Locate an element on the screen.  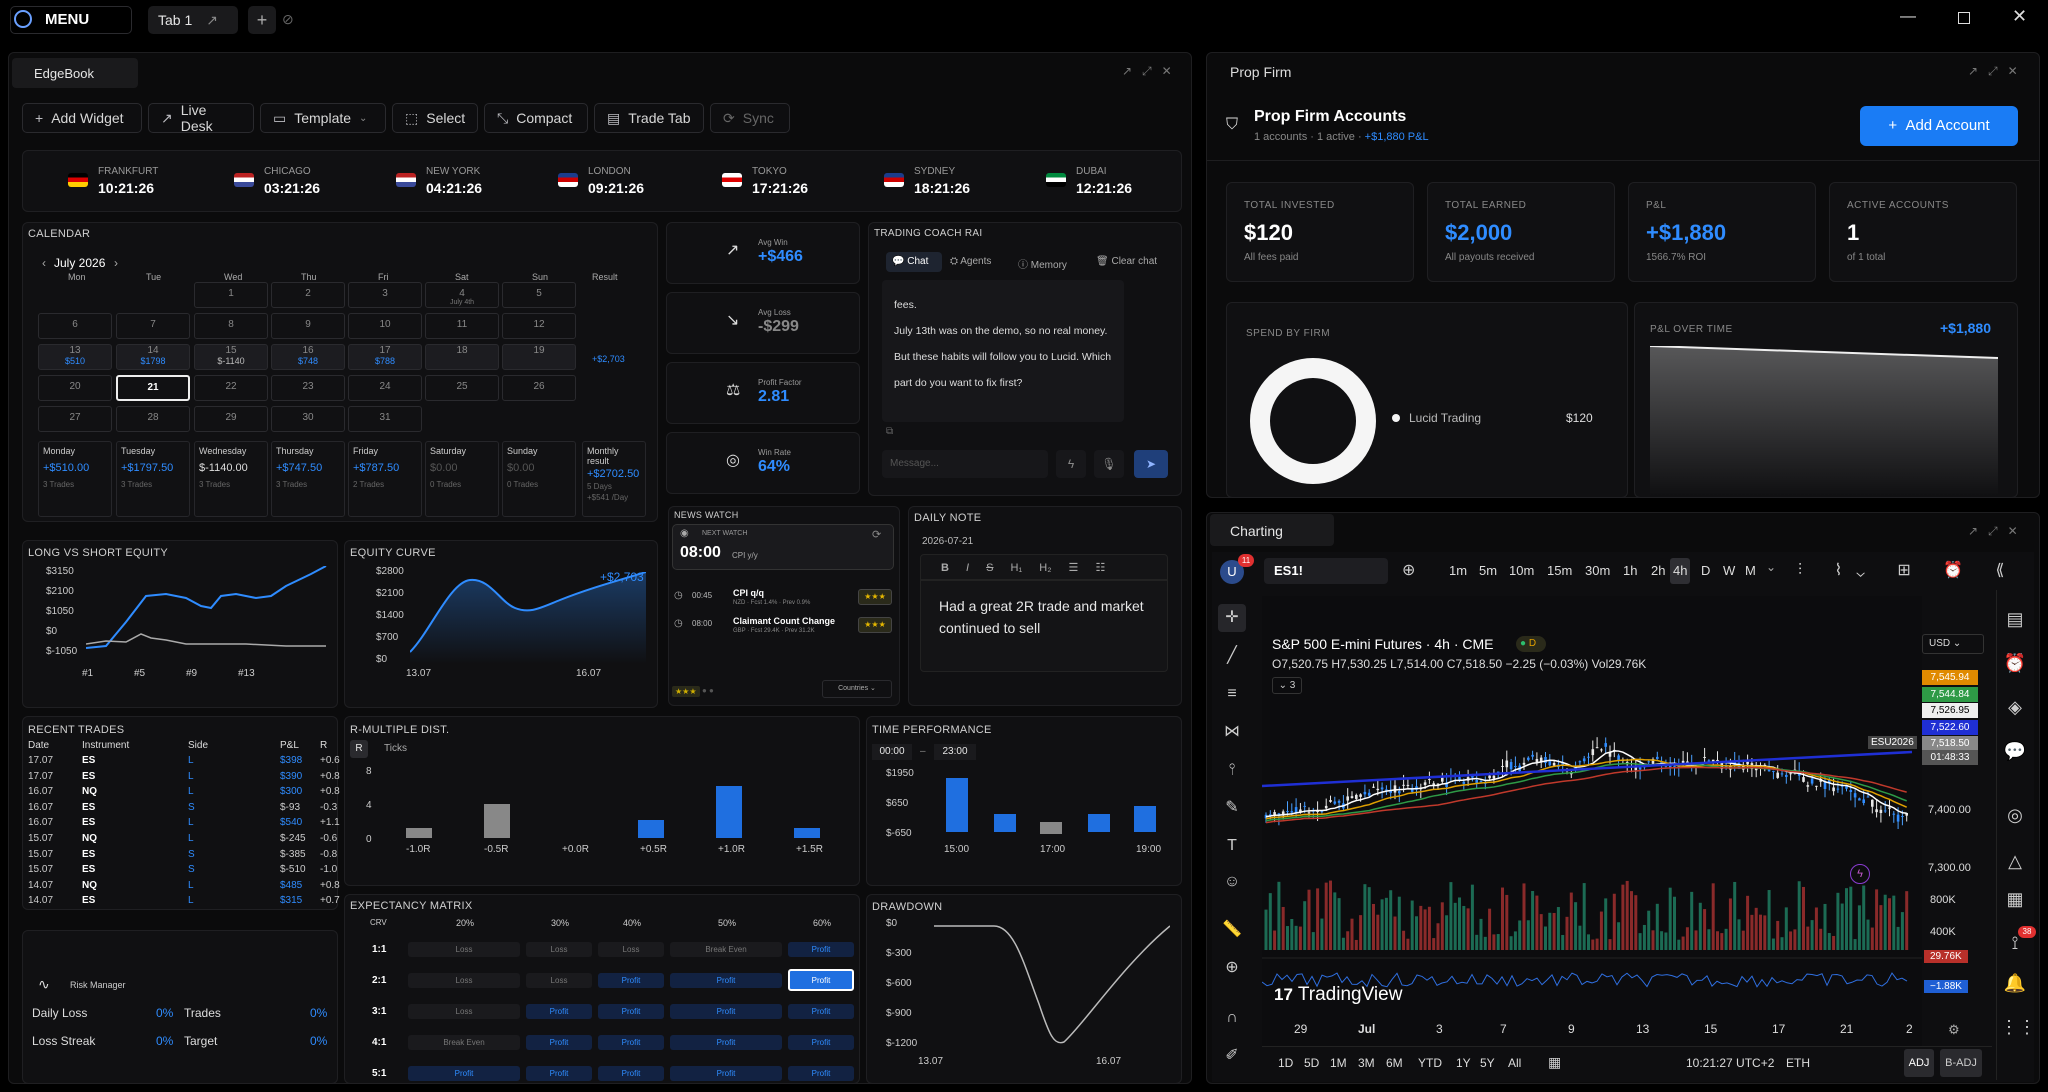
h1-icon: H₁ is located at coordinates (1016, 568).